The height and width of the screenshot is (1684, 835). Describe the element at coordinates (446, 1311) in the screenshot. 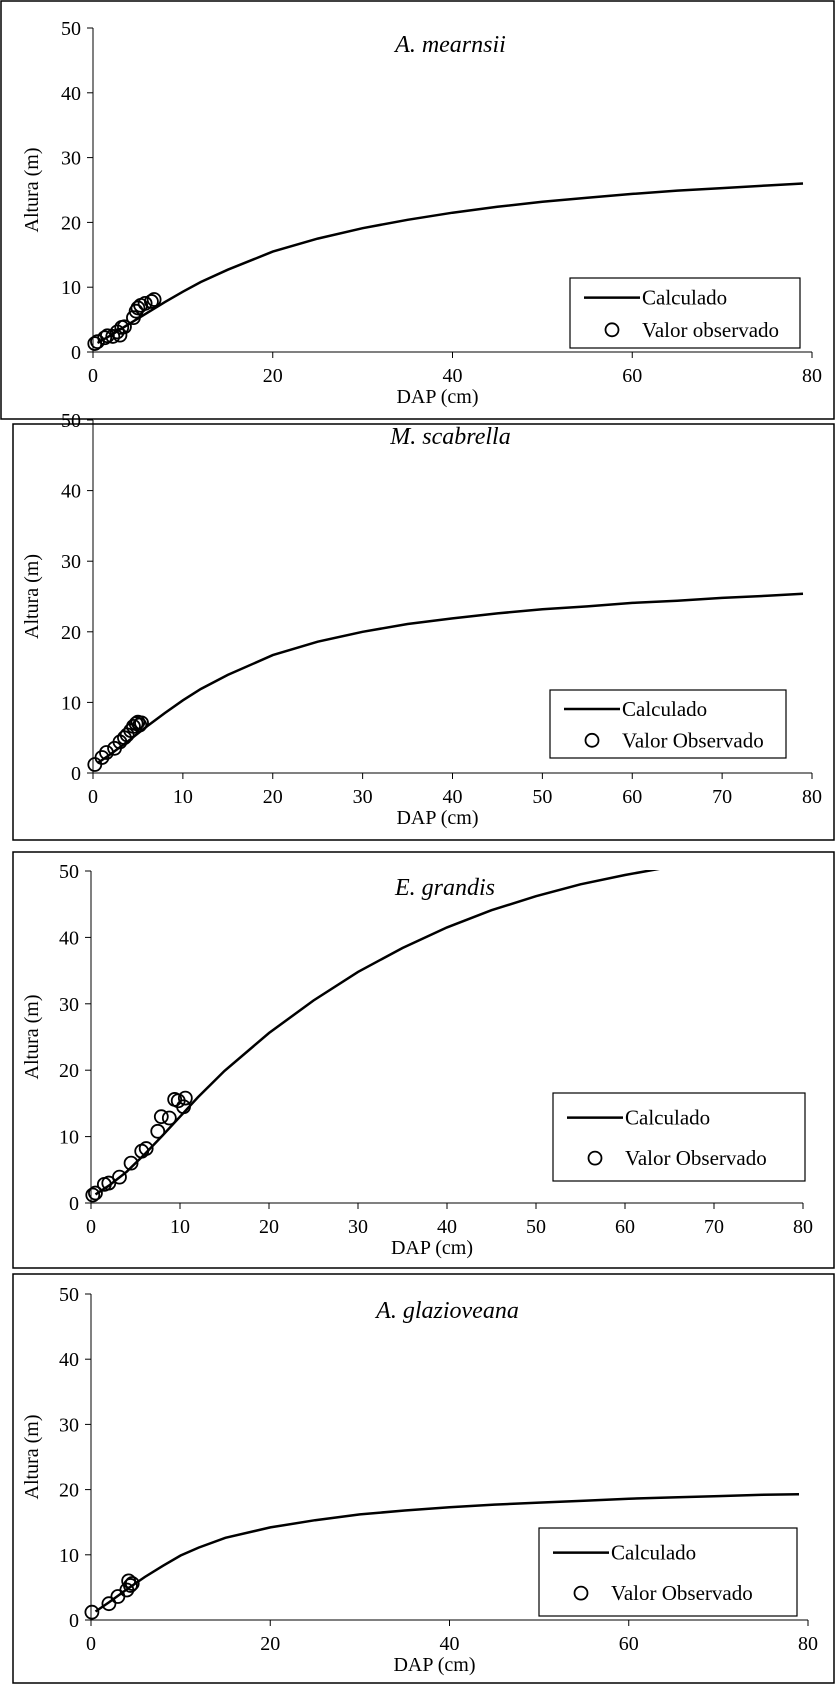

I see `chart-title: A. glazioveana` at that location.